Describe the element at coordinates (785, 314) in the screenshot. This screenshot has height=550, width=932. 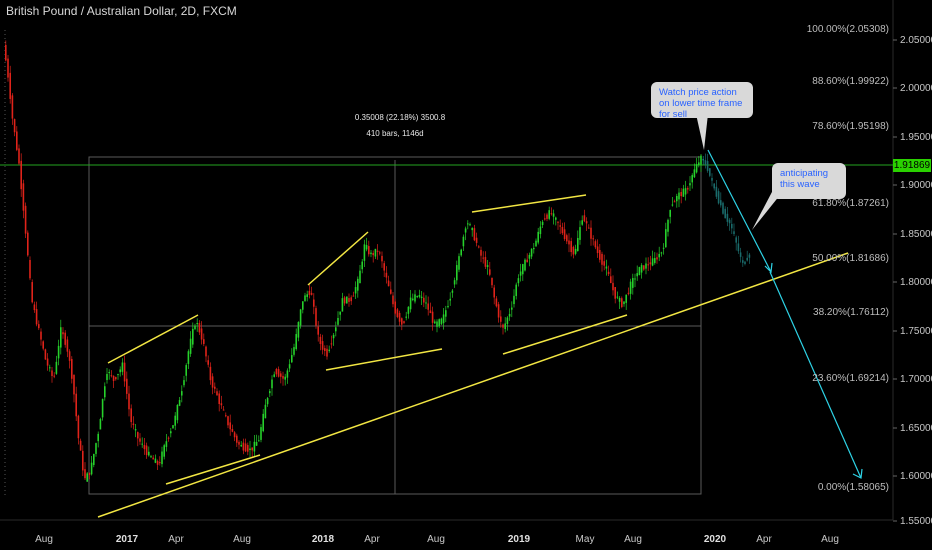
I see `projection-arrows` at that location.